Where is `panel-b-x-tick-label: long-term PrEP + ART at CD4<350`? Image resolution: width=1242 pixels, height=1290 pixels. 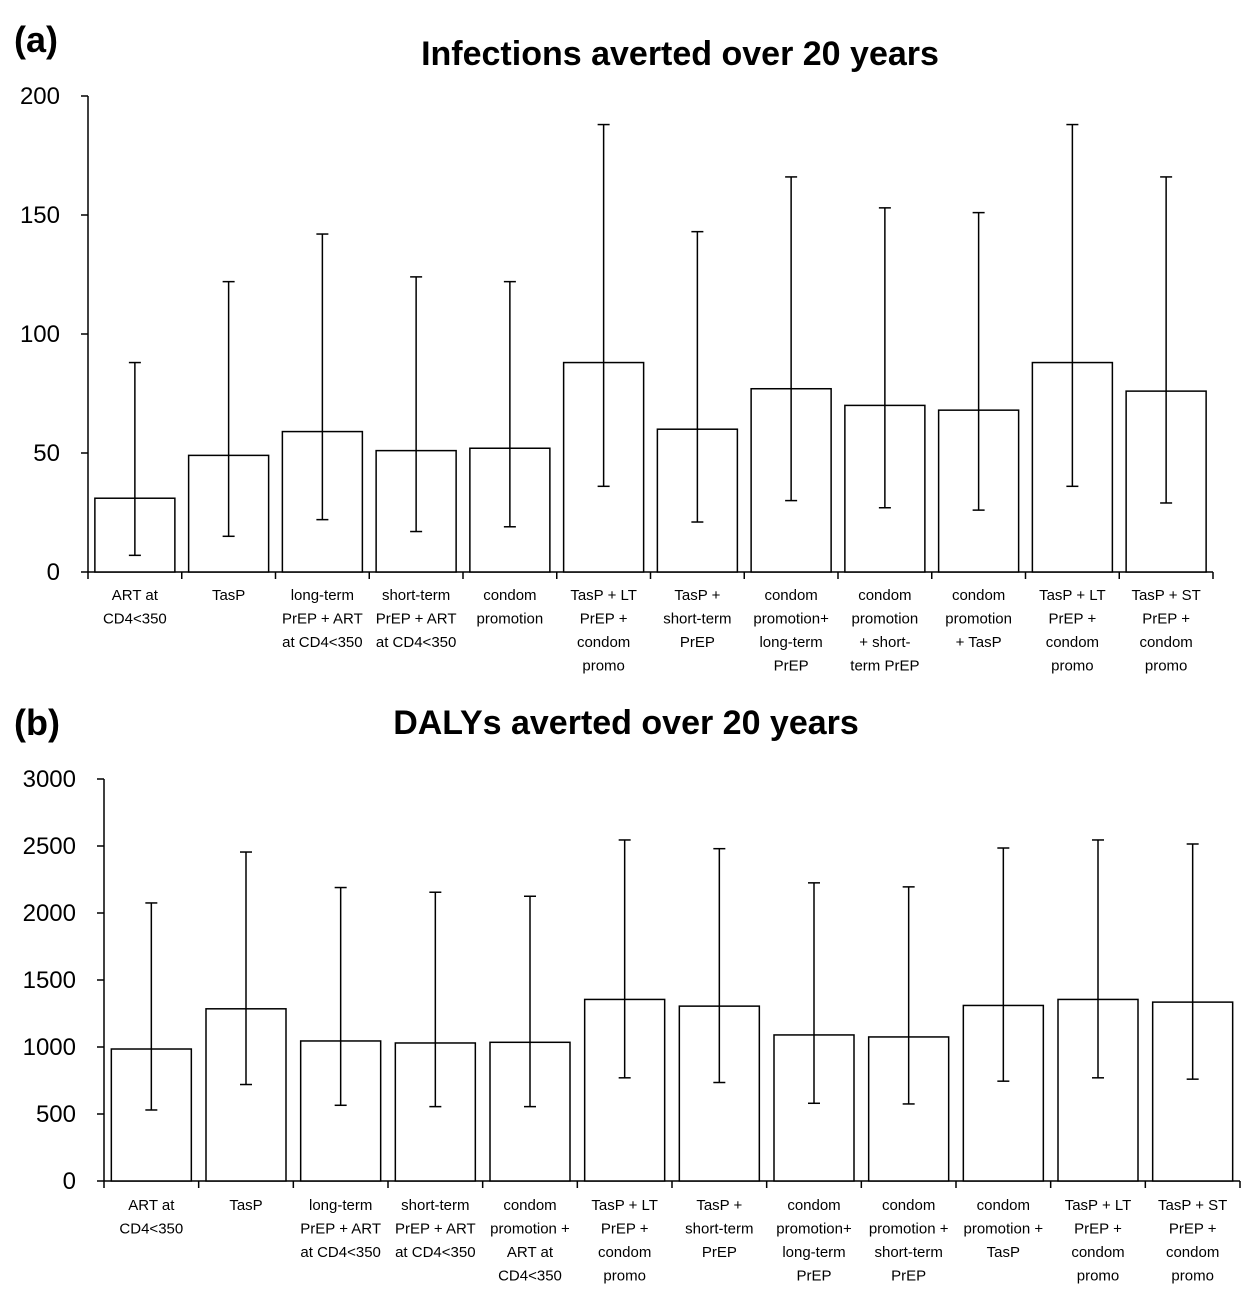 panel-b-x-tick-label: long-term PrEP + ART at CD4<350 is located at coordinates (340, 1229).